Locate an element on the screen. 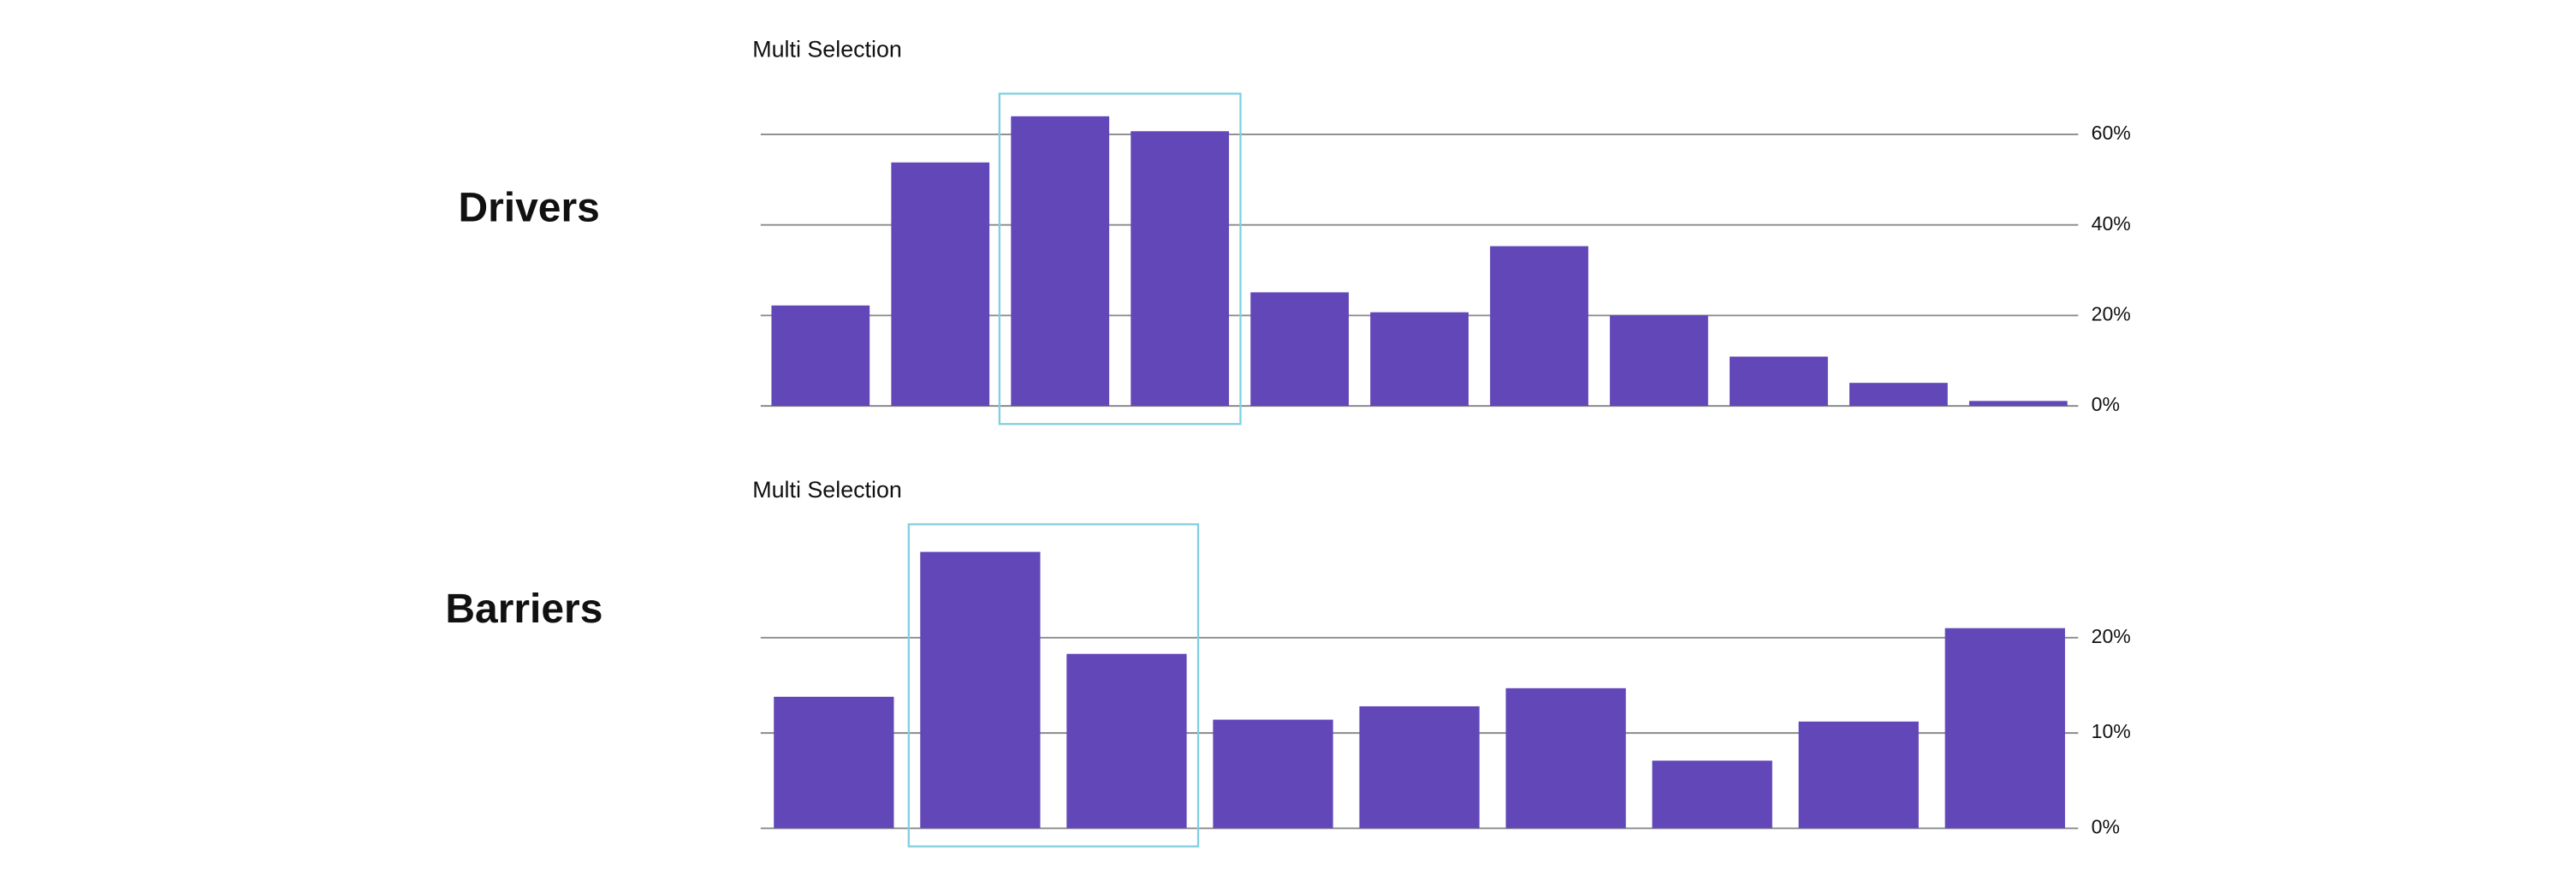 This screenshot has width=2576, height=887. y-tick-label: 10% is located at coordinates (2111, 731).